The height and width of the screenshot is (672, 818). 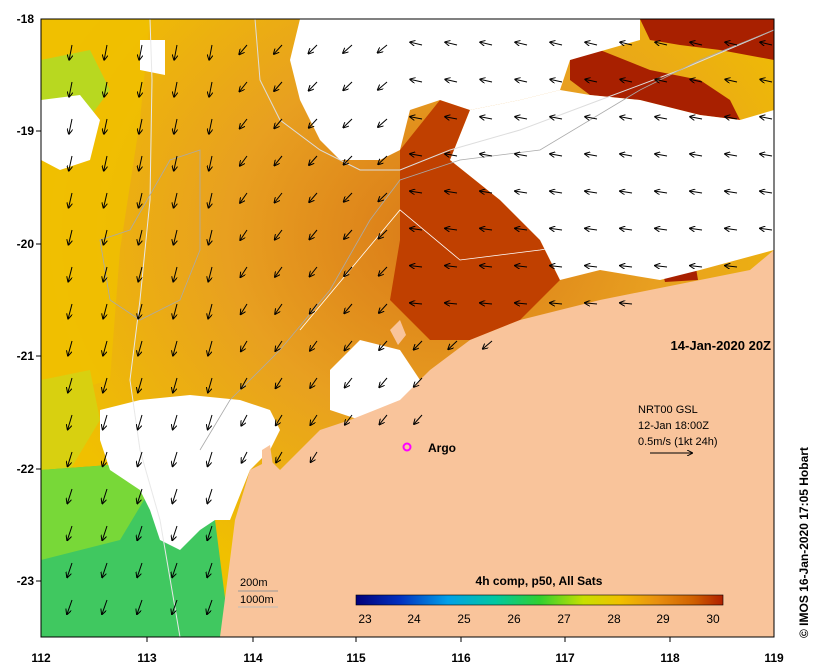 What do you see at coordinates (407, 447) in the screenshot?
I see `argo-marker-icon` at bounding box center [407, 447].